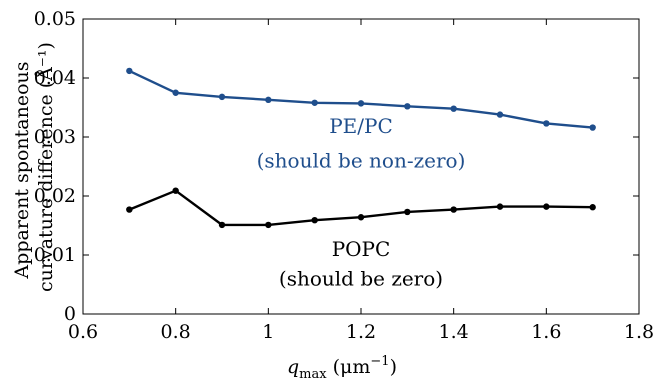 The image size is (658, 381). I want to click on x-tick-label: 1.2, so click(361, 332).